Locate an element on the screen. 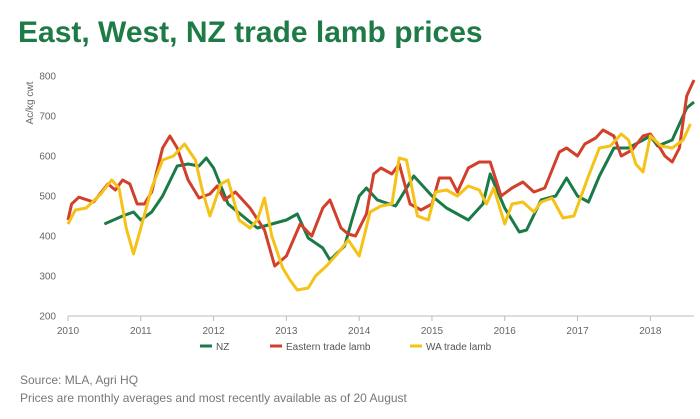 The width and height of the screenshot is (700, 419). y-tick-label: 800 is located at coordinates (47, 77).